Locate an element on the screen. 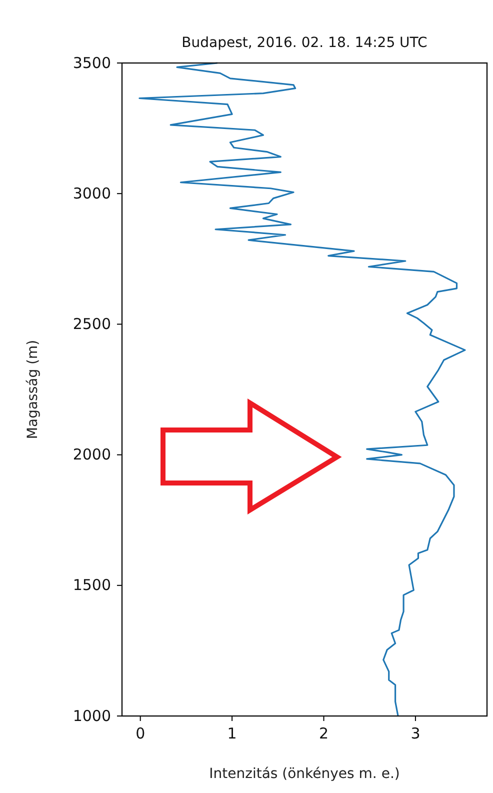  y-tick-label: 1500 is located at coordinates (91, 585).